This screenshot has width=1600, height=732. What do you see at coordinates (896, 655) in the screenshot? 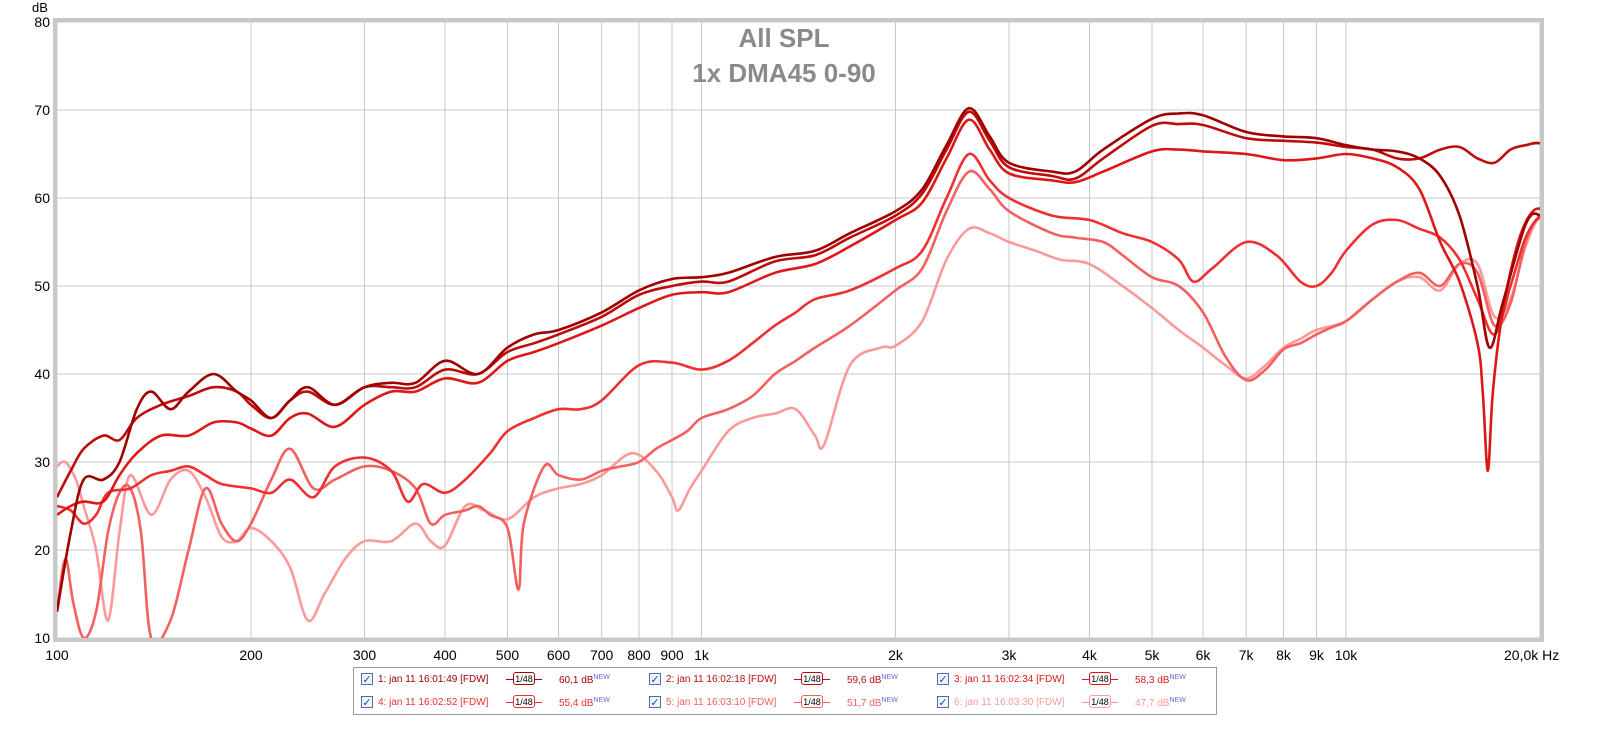
I see `x-tick-label: 2k` at bounding box center [896, 655].